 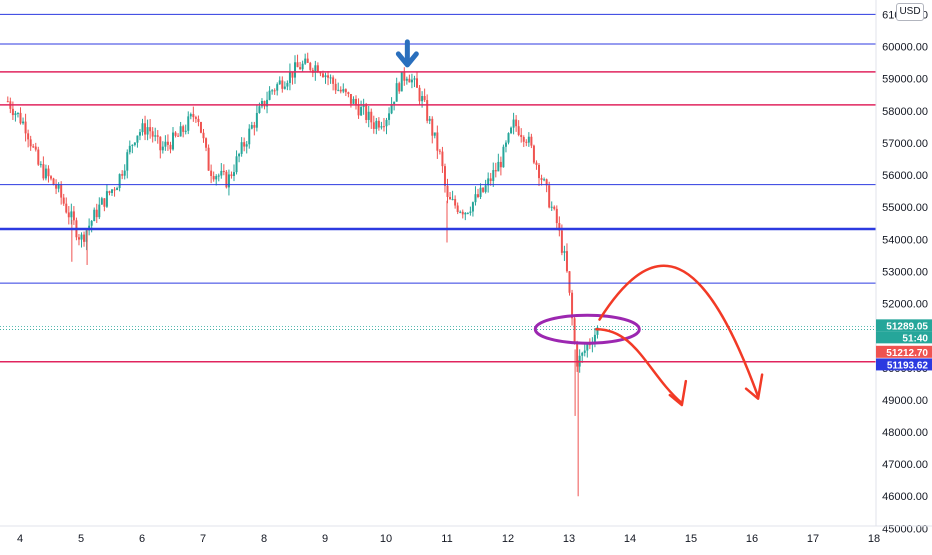 I want to click on down-arrow-icon, so click(x=407, y=53).